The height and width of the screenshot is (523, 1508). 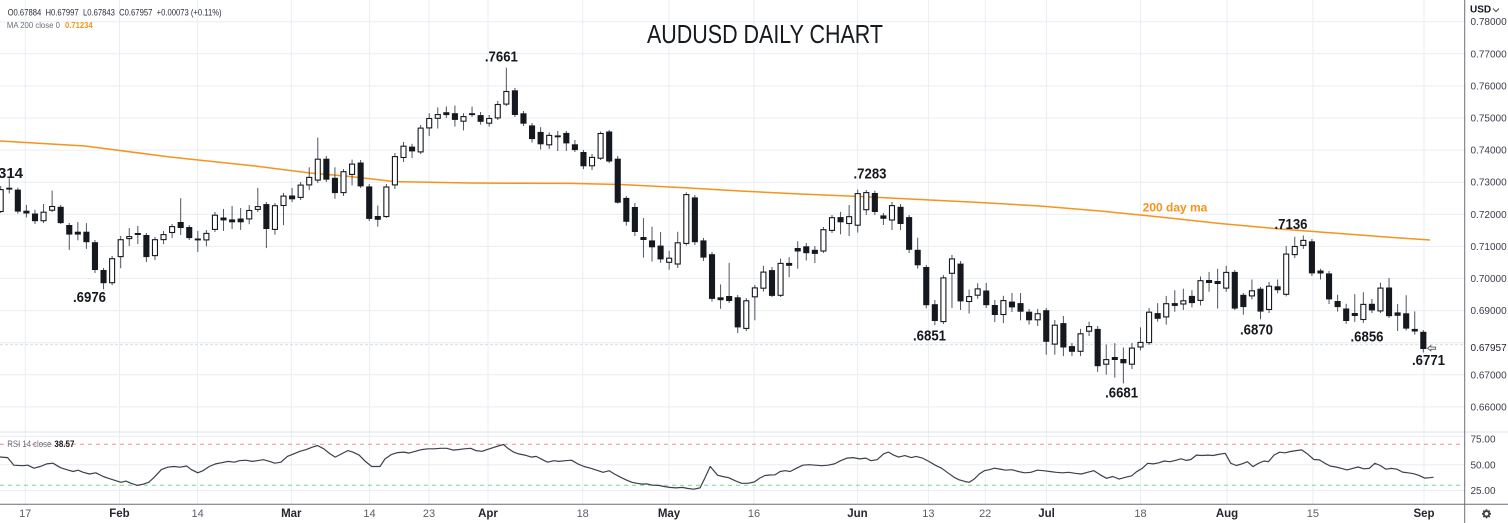 What do you see at coordinates (1423, 514) in the screenshot?
I see `svg-text: Sep` at bounding box center [1423, 514].